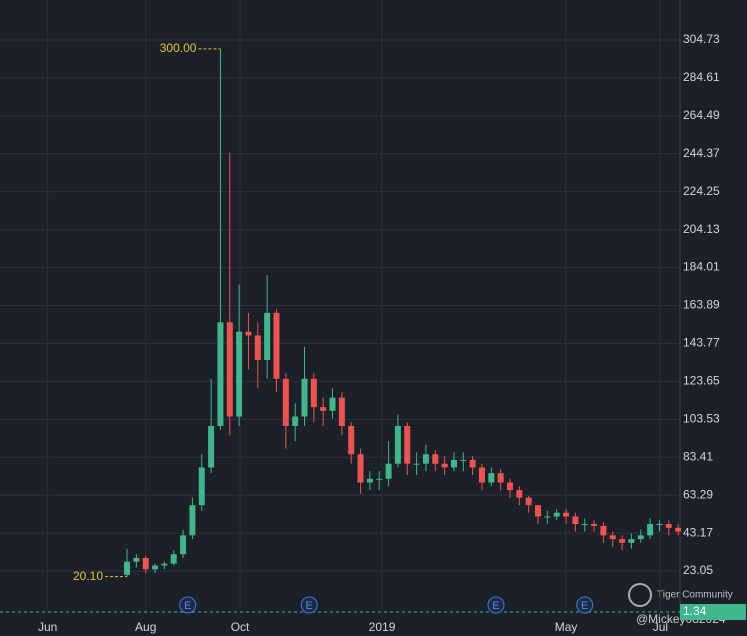 The width and height of the screenshot is (747, 636). I want to click on x-tick-label: 2019, so click(382, 627).